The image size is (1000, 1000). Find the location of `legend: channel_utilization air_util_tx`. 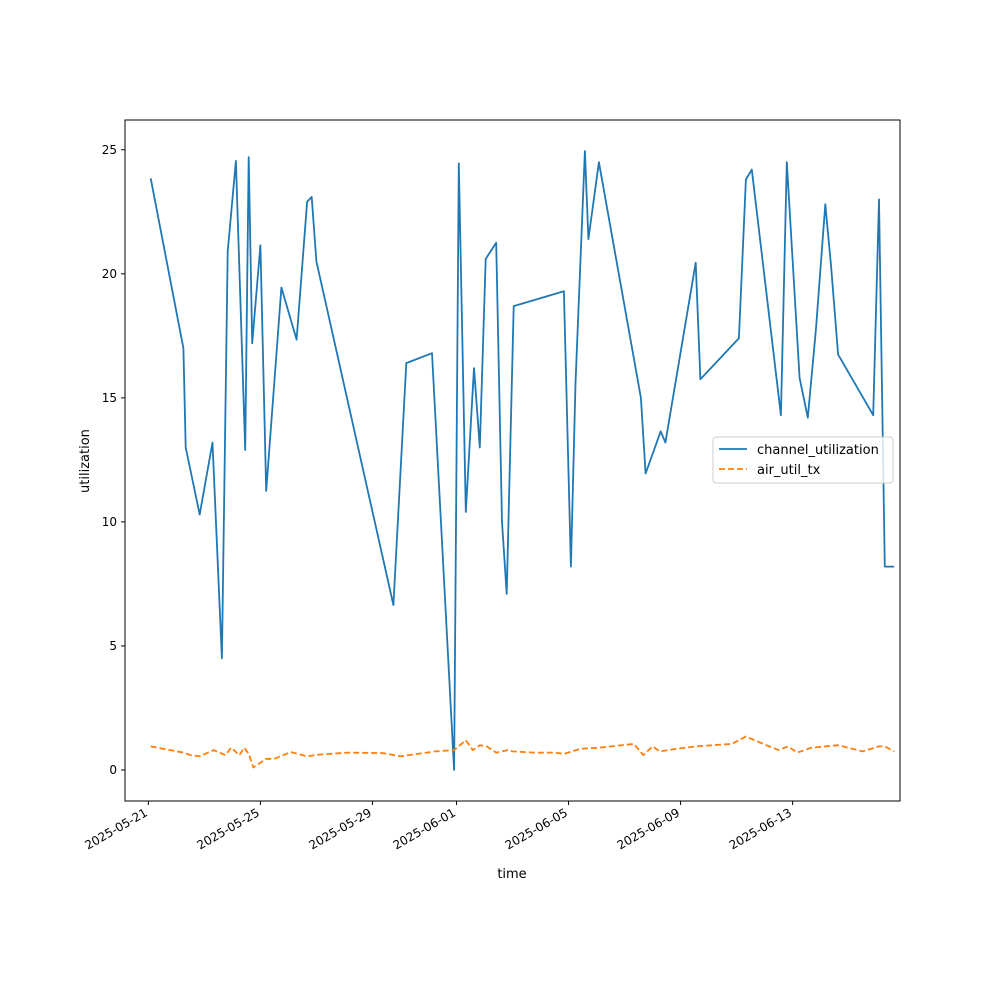

legend: channel_utilization air_util_tx is located at coordinates (803, 460).